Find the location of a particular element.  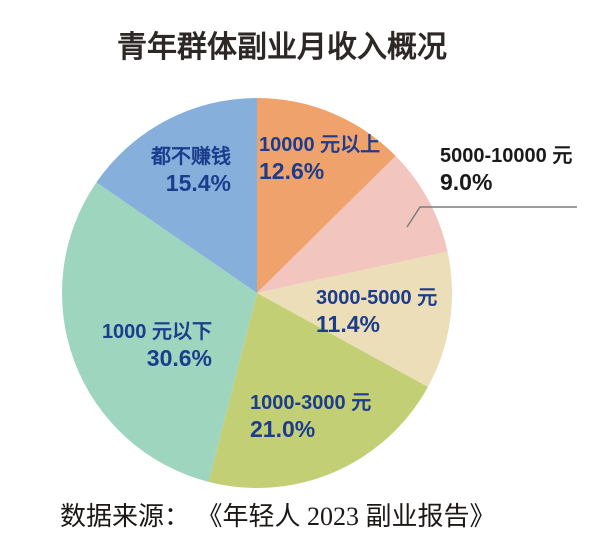

slice-category-text: 1000 元以下 is located at coordinates (156, 332).